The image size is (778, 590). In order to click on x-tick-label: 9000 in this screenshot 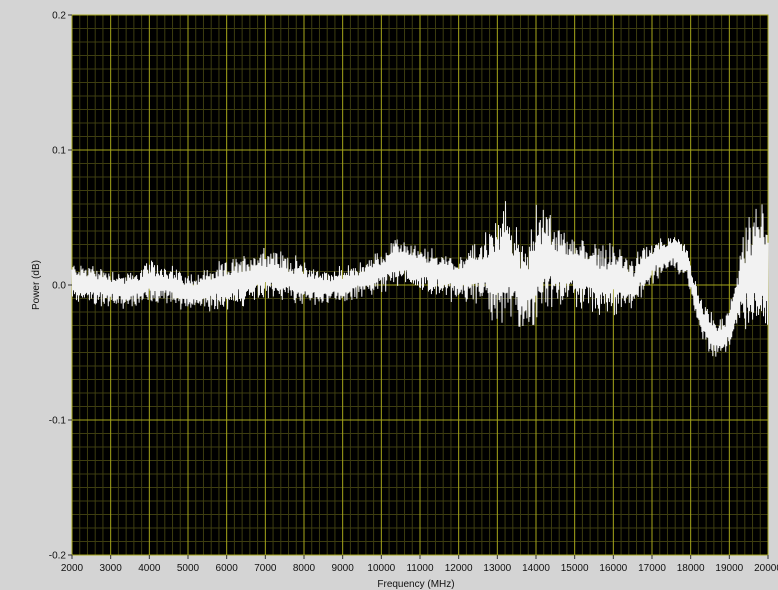, I will do `click(343, 568)`.